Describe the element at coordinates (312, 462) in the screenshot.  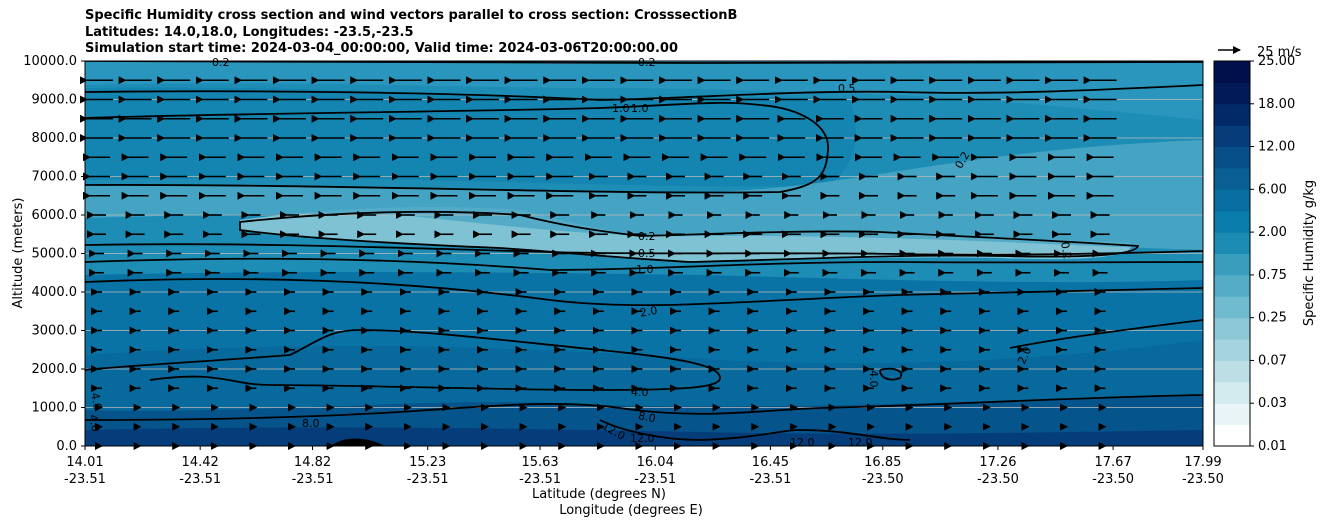
I see `x-tick-label-lat: 14.82` at that location.